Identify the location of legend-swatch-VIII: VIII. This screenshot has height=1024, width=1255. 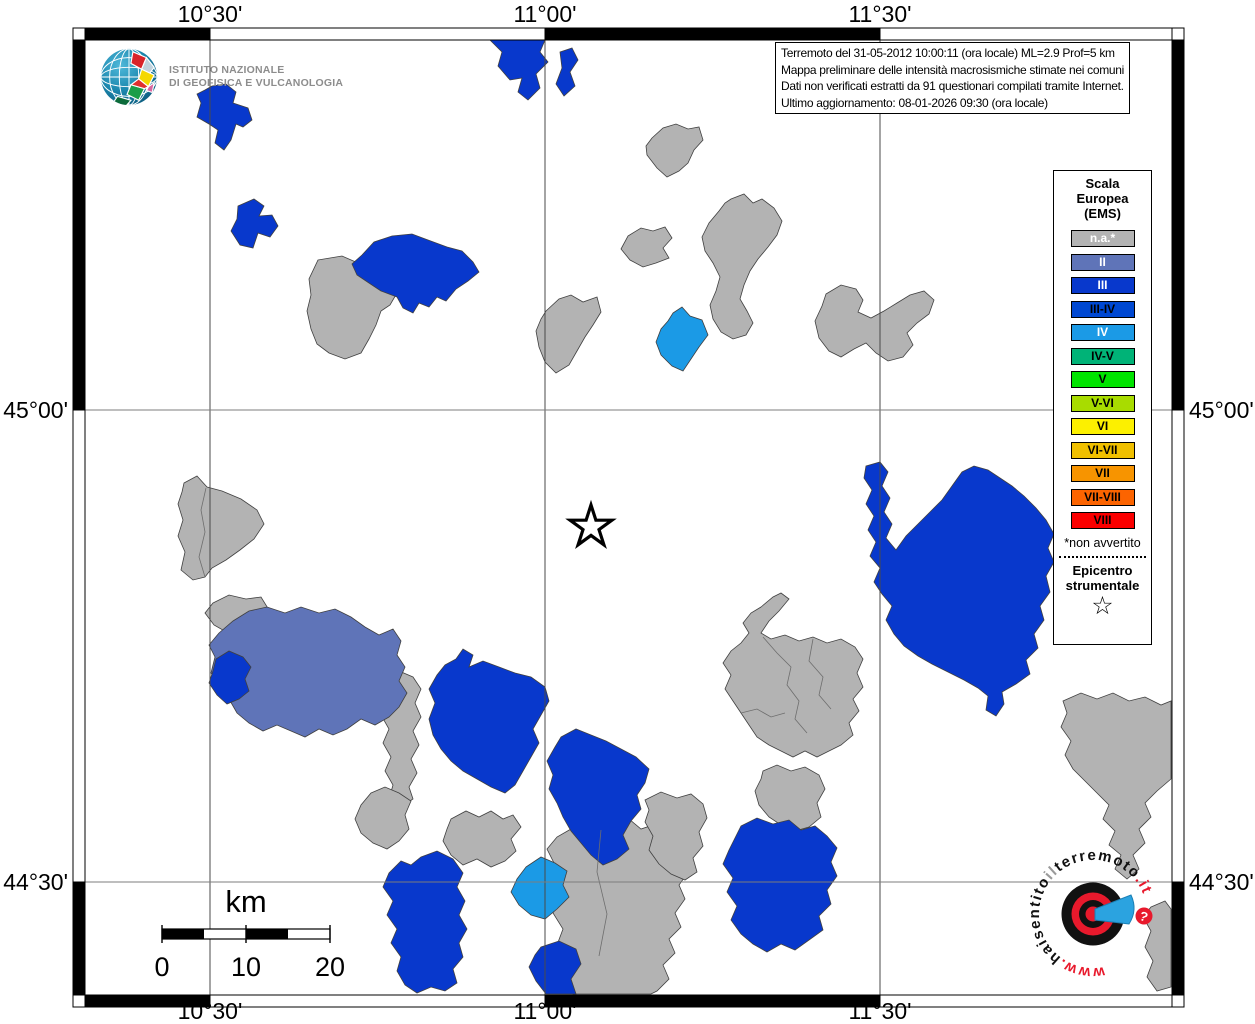
(1102, 520).